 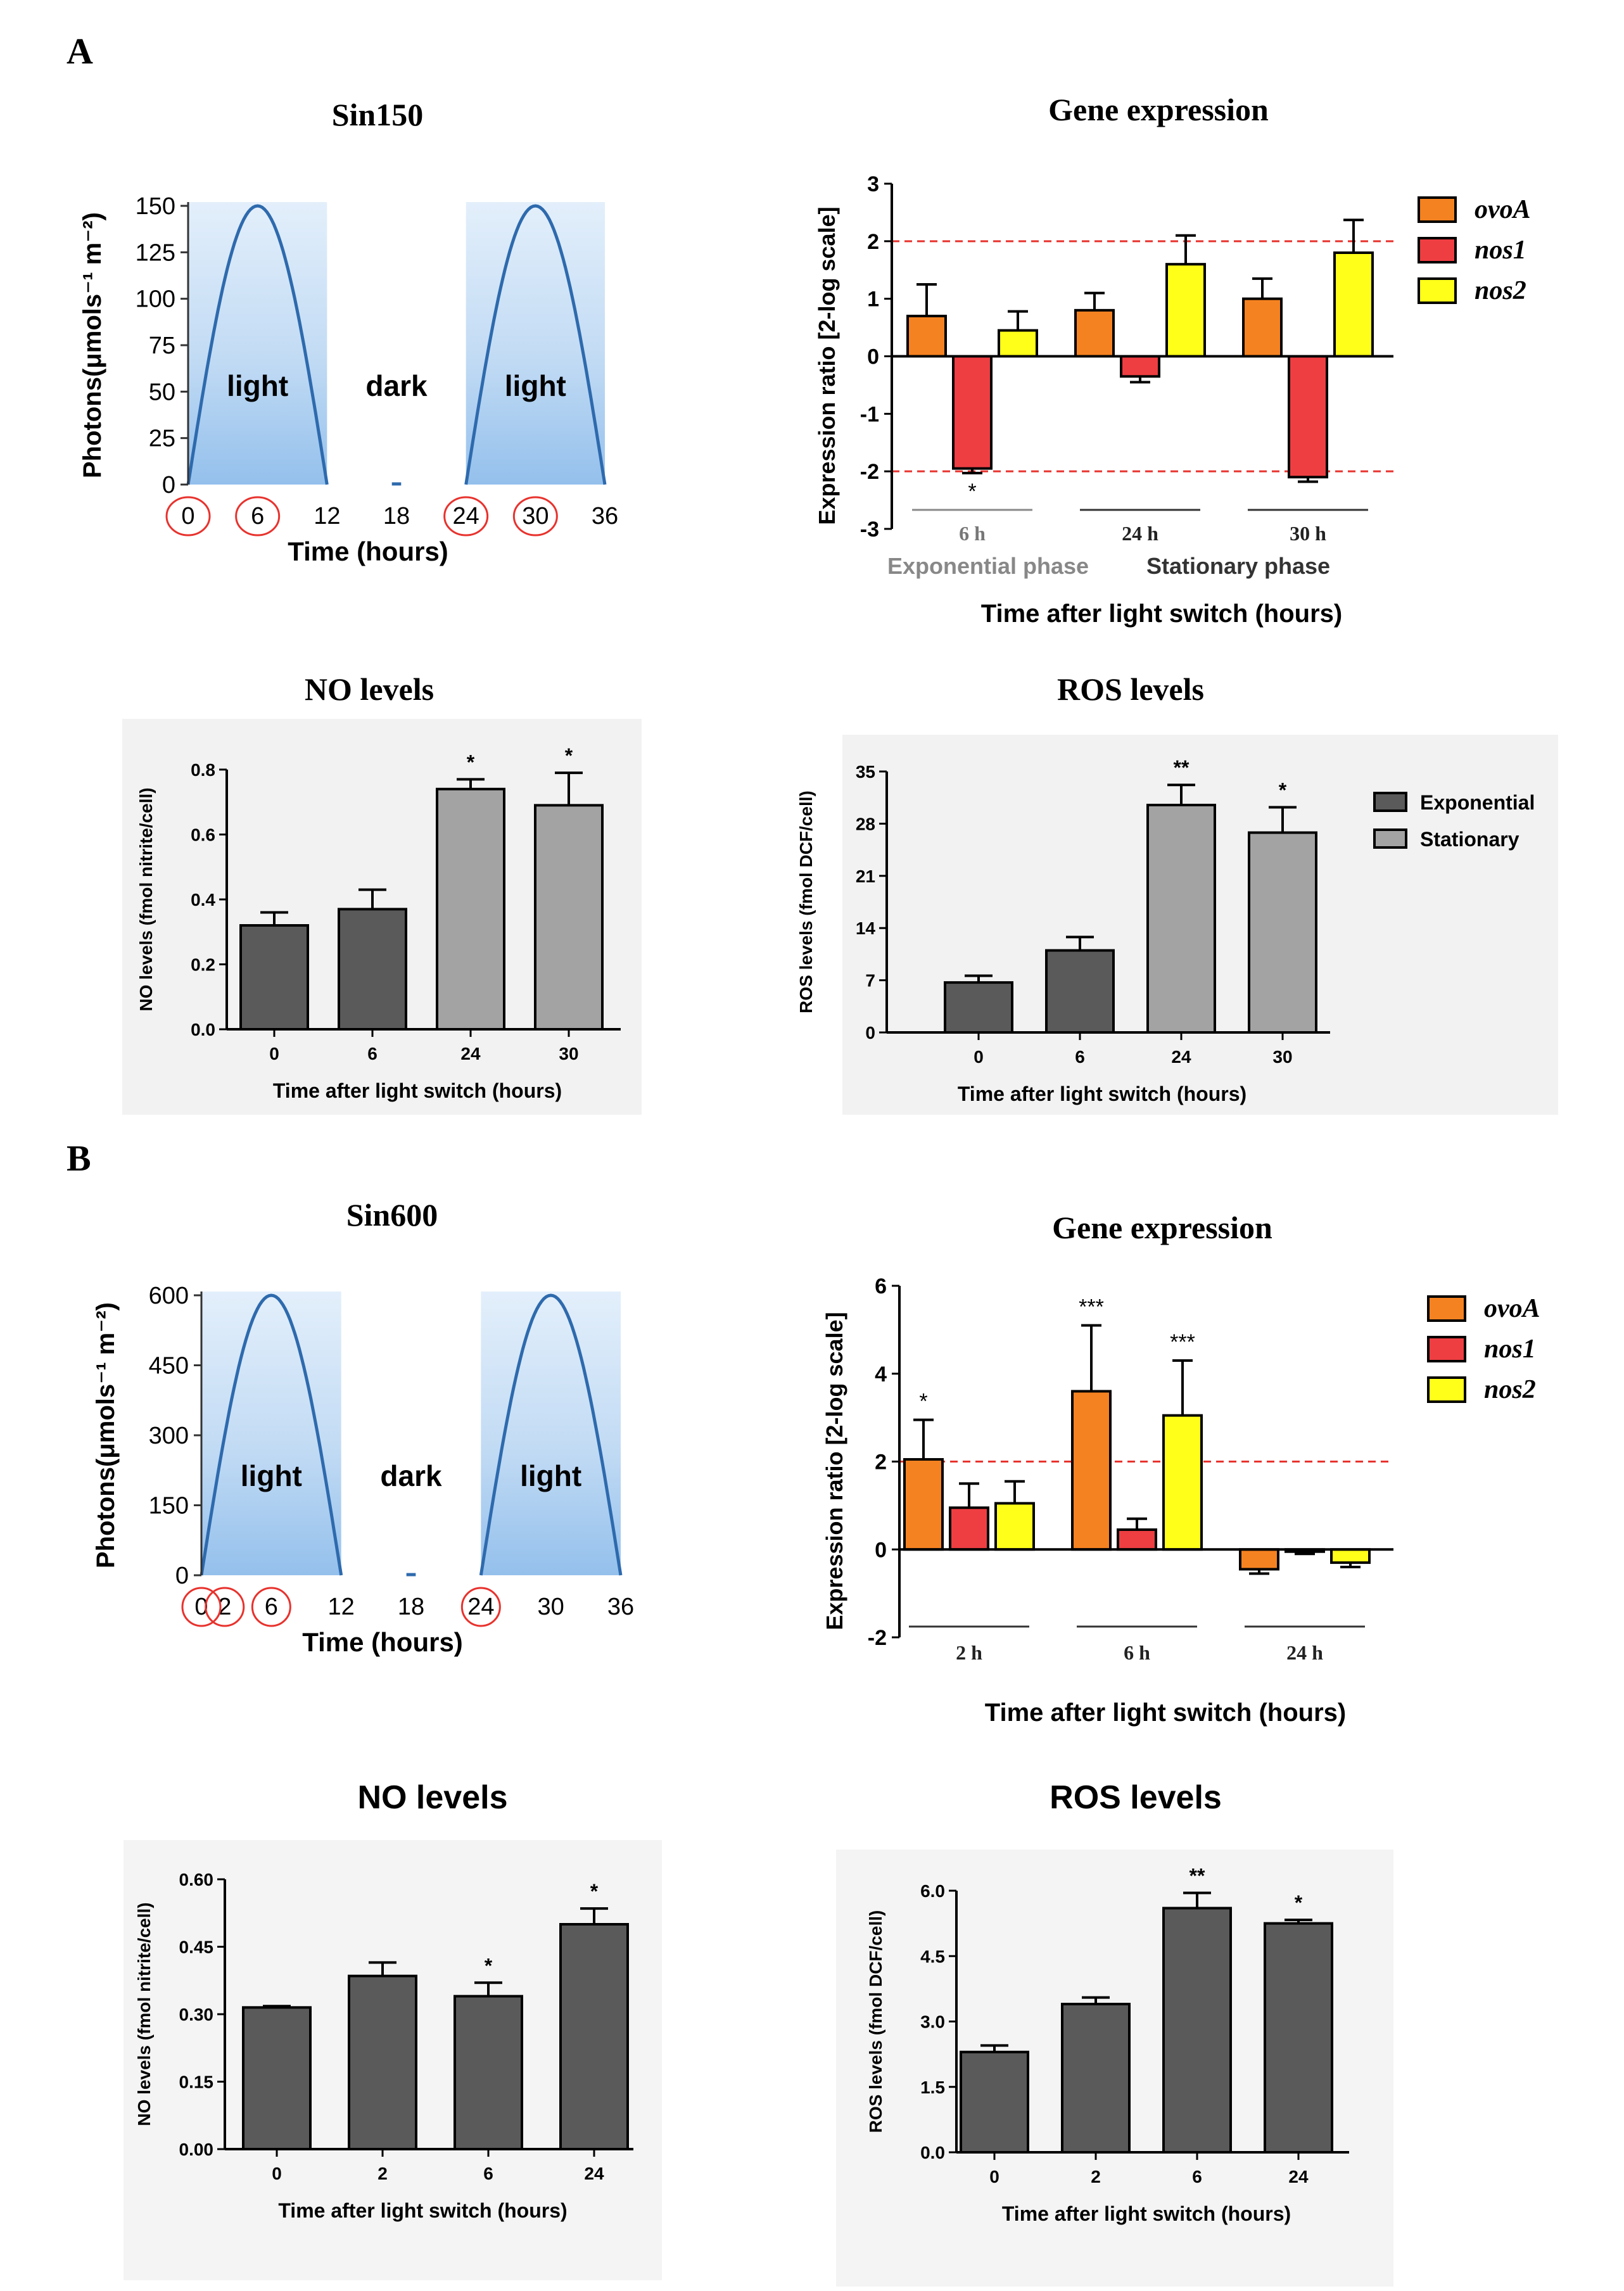 What do you see at coordinates (169, 1366) in the screenshot?
I see `y-tick-label: 450` at bounding box center [169, 1366].